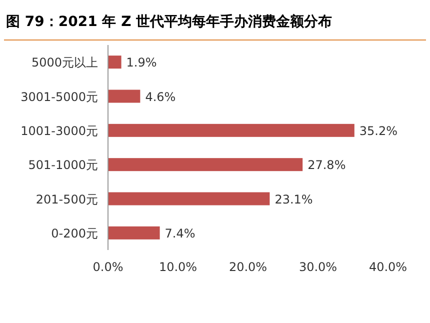 This screenshot has height=323, width=430. Describe the element at coordinates (169, 21) in the screenshot. I see `chart-title: 图 79：2021 年 Z 世代平均每年手办消费金额分布` at that location.